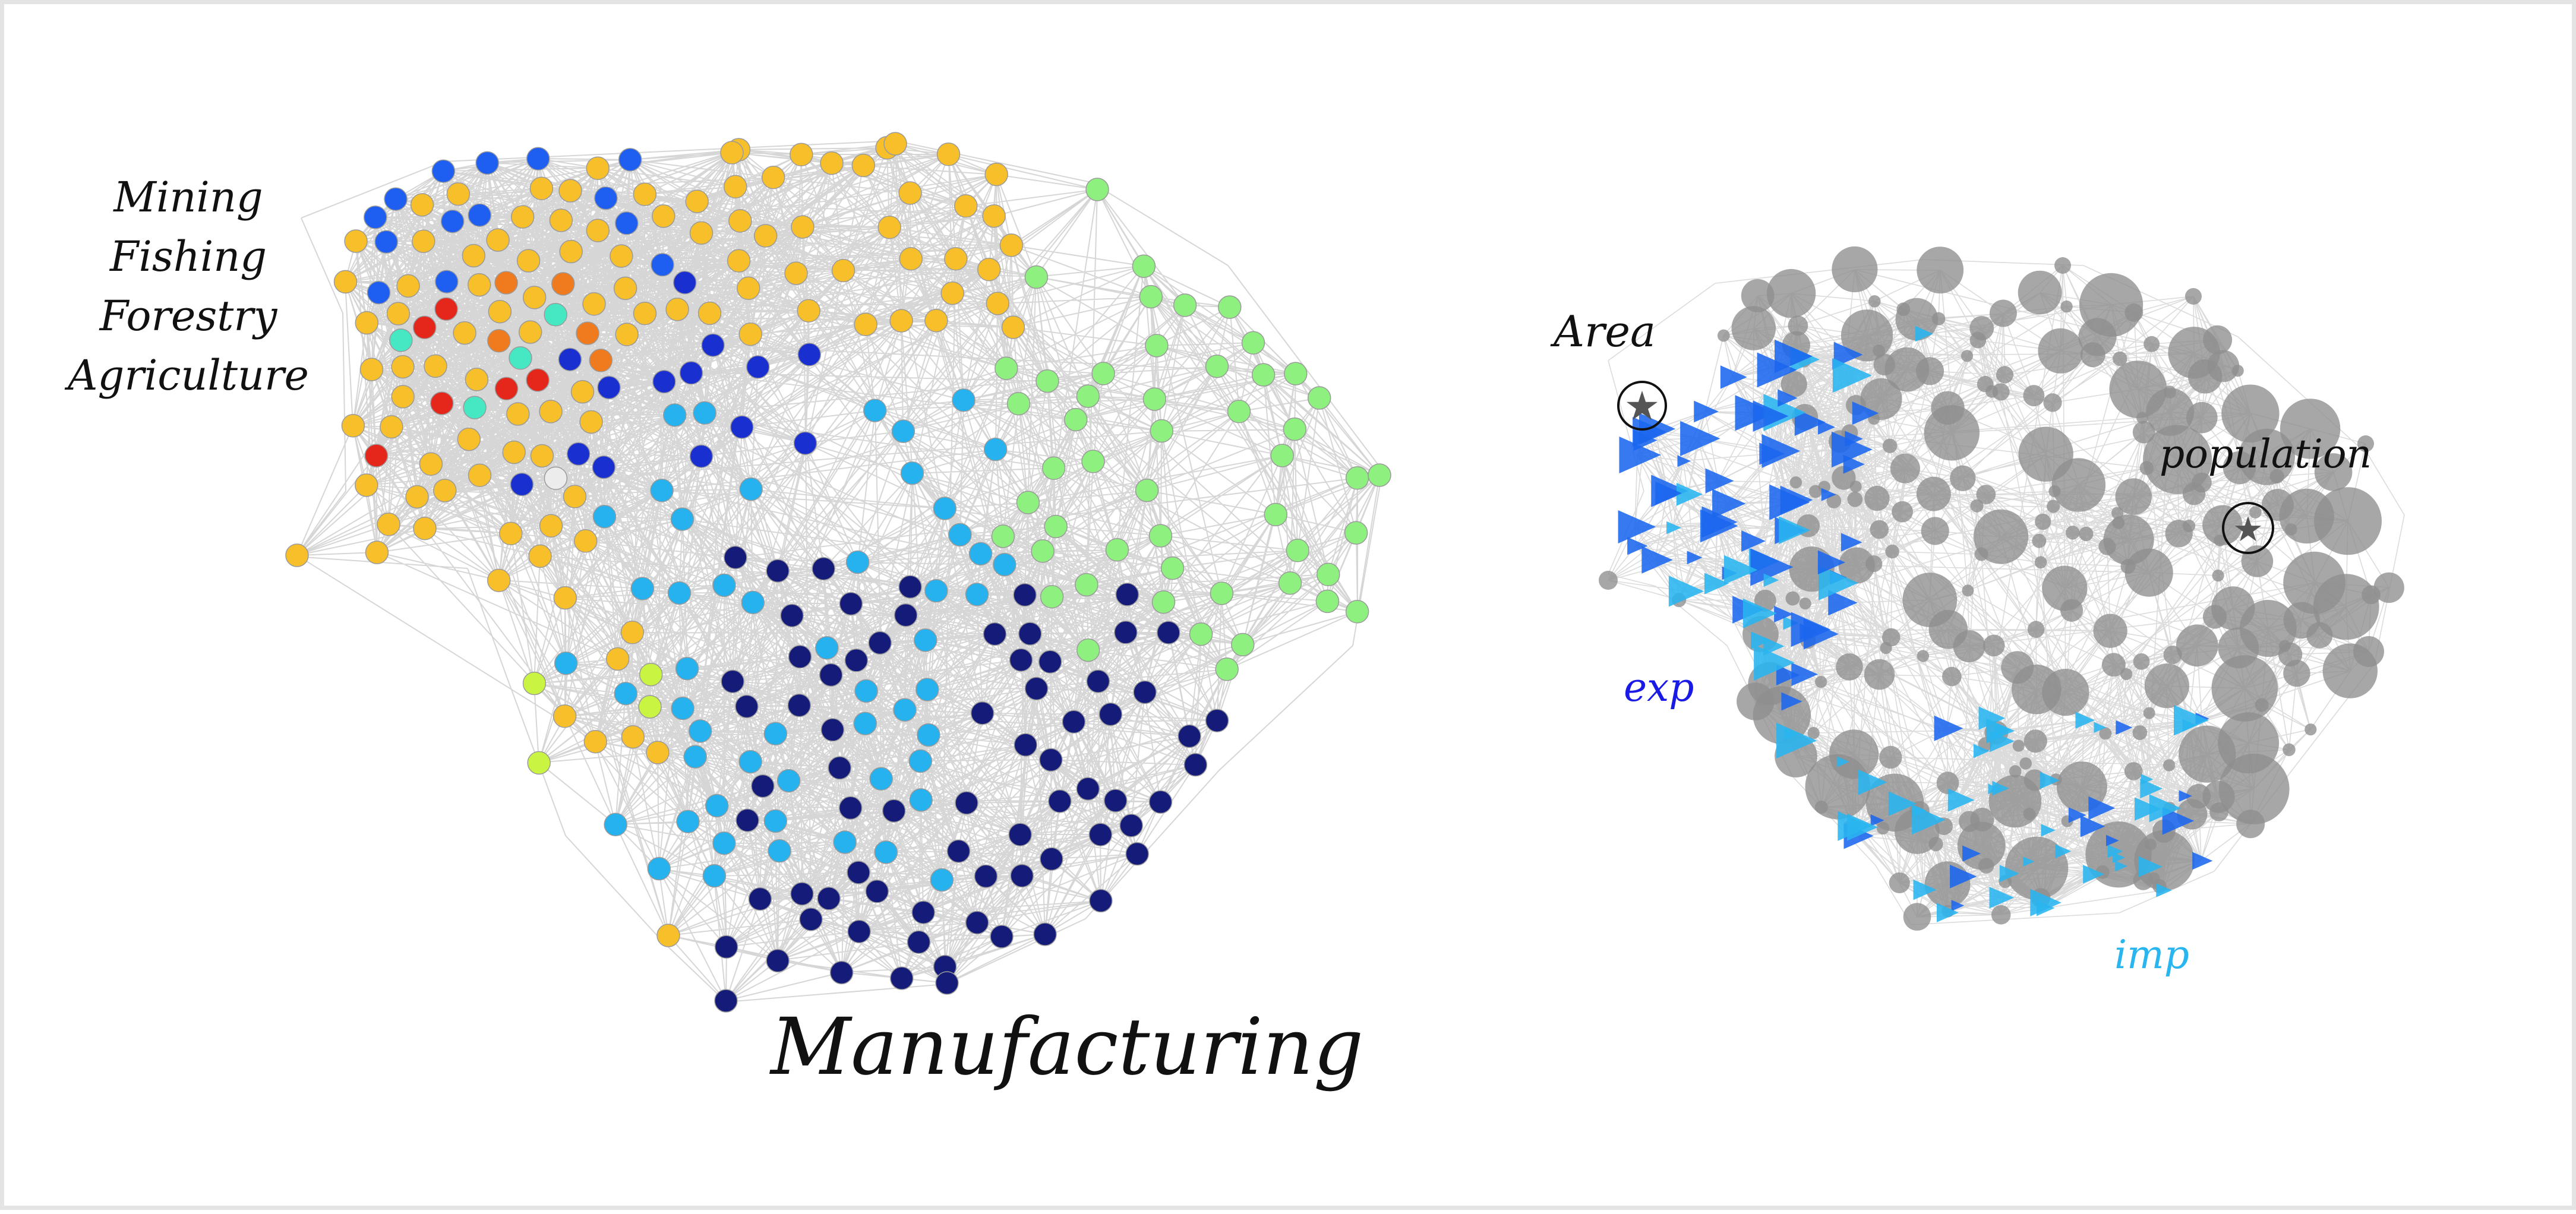  What do you see at coordinates (188, 197) in the screenshot?
I see `sector-label-mining: Mining` at bounding box center [188, 197].